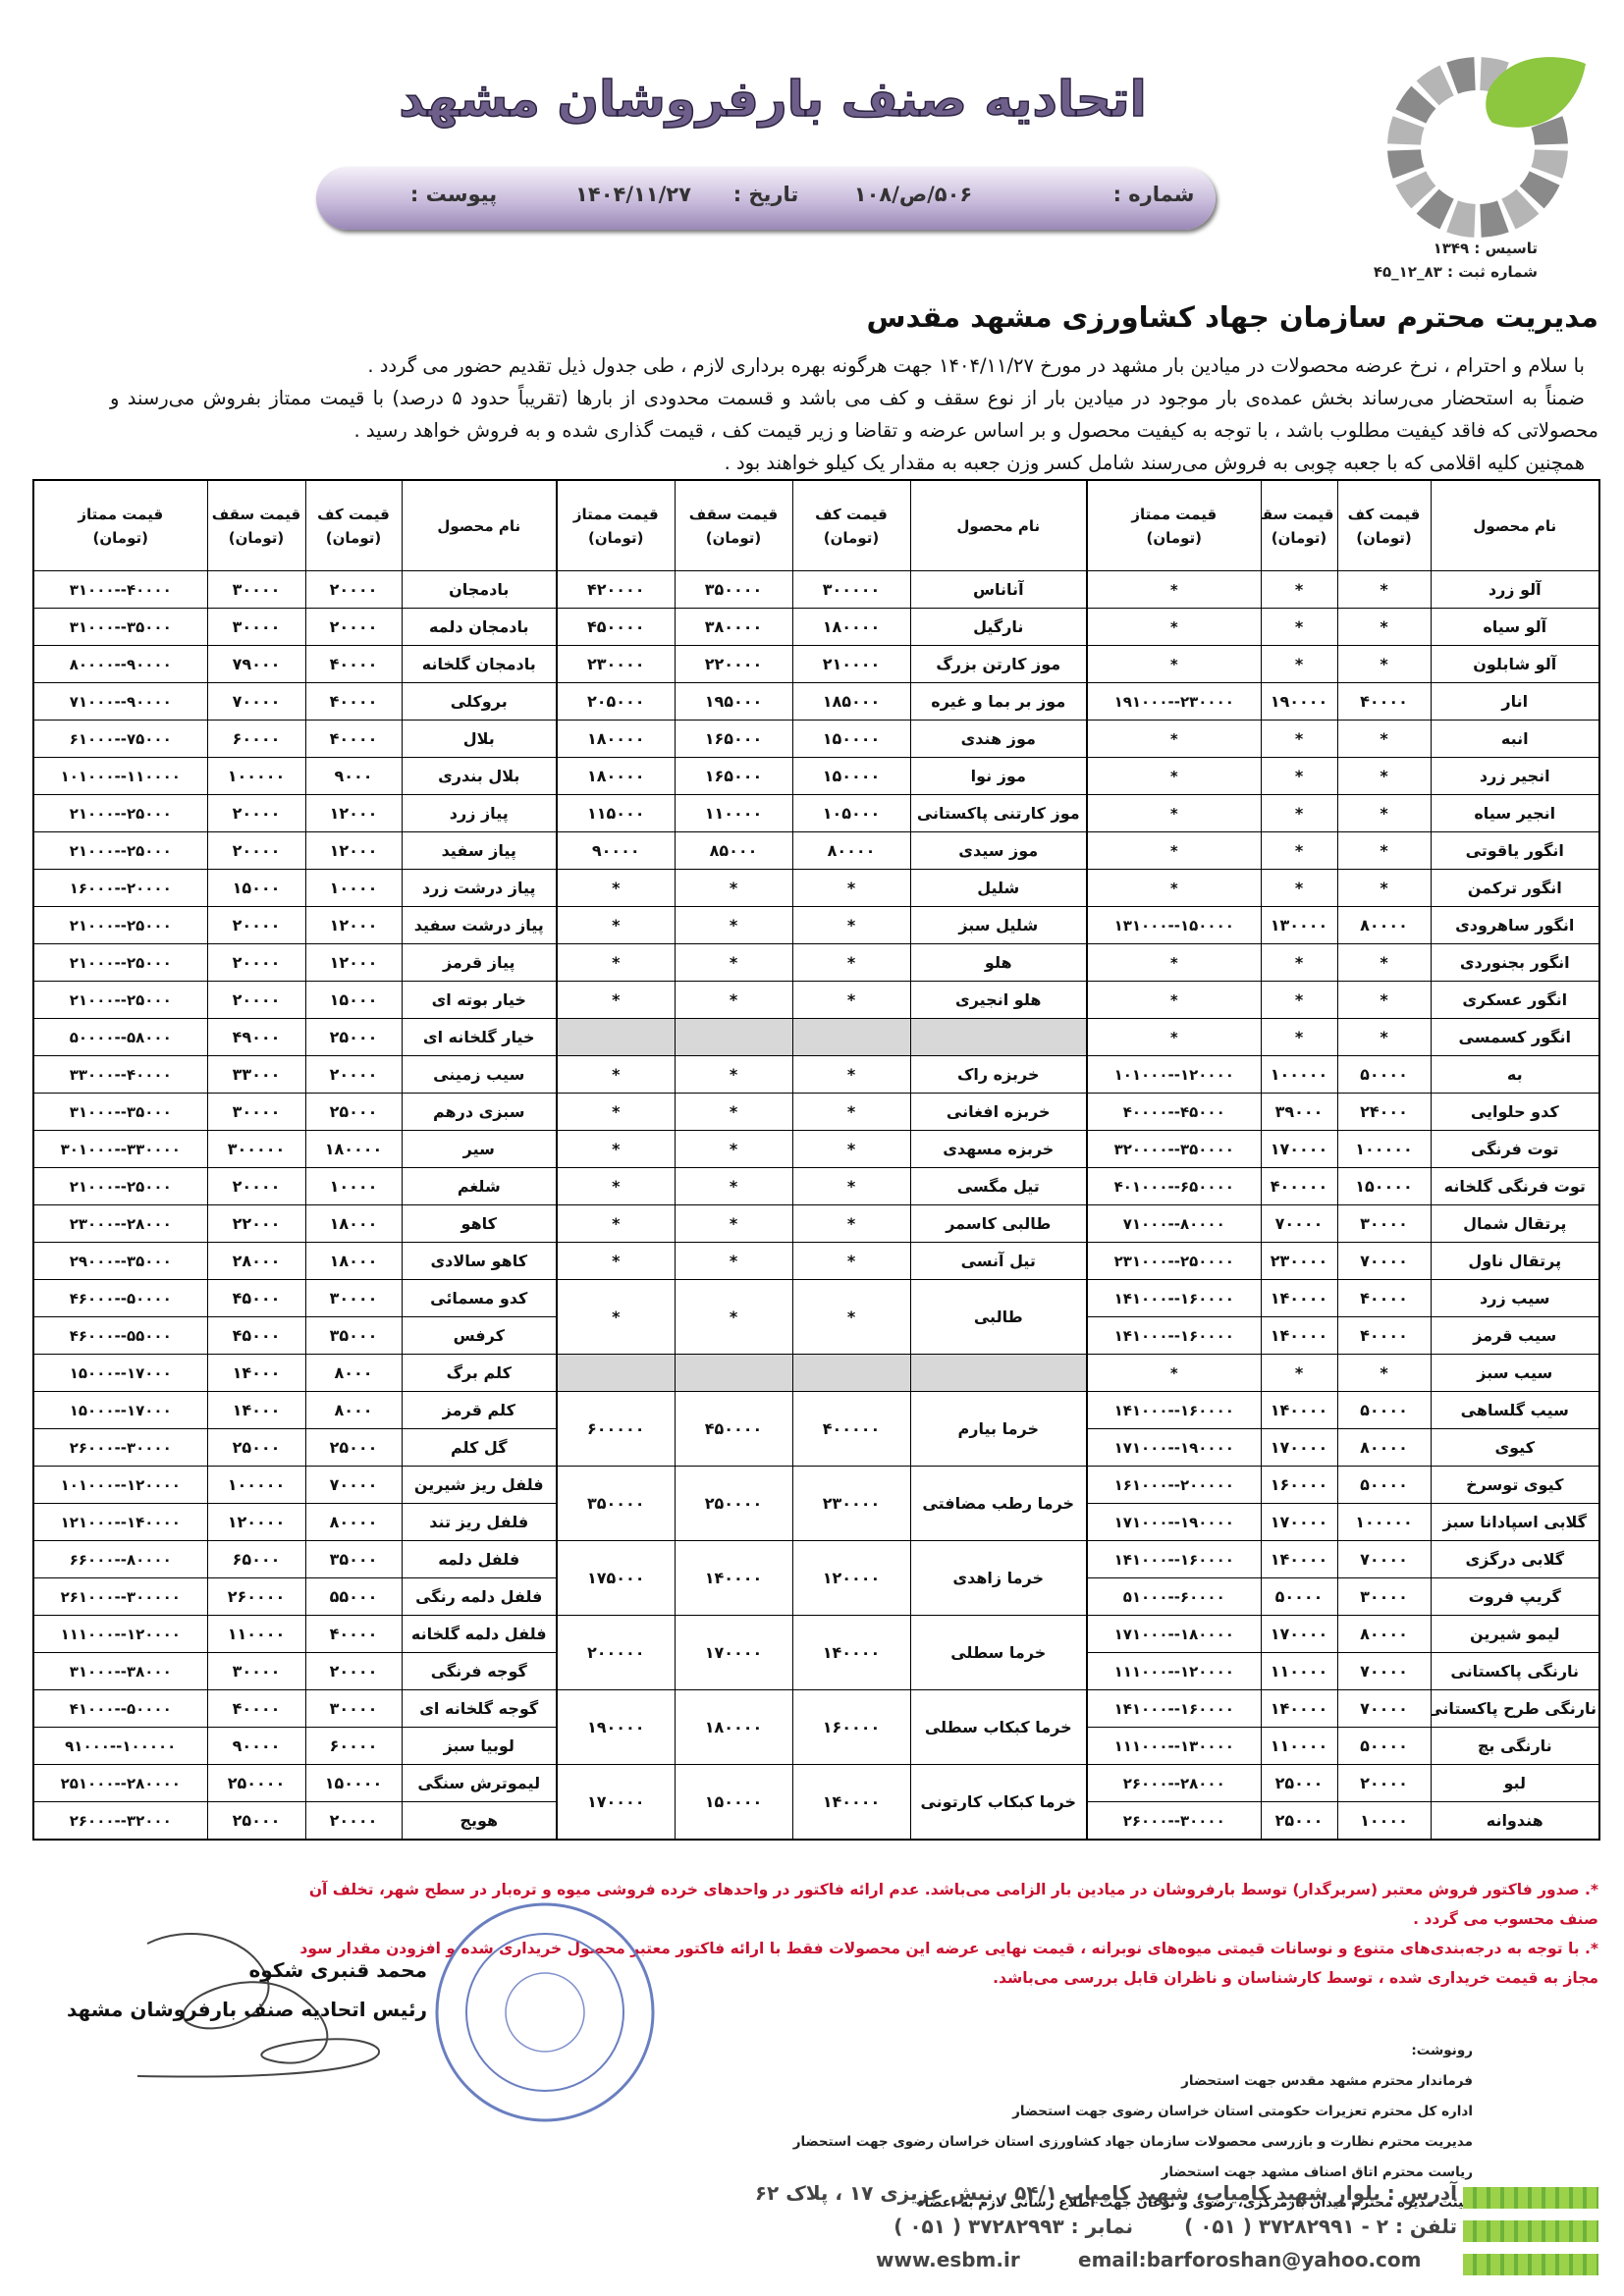  I want to click on price-cell: ۱۷۱۰۰۰--۱۸۰۰۰۰, so click(1174, 1634).